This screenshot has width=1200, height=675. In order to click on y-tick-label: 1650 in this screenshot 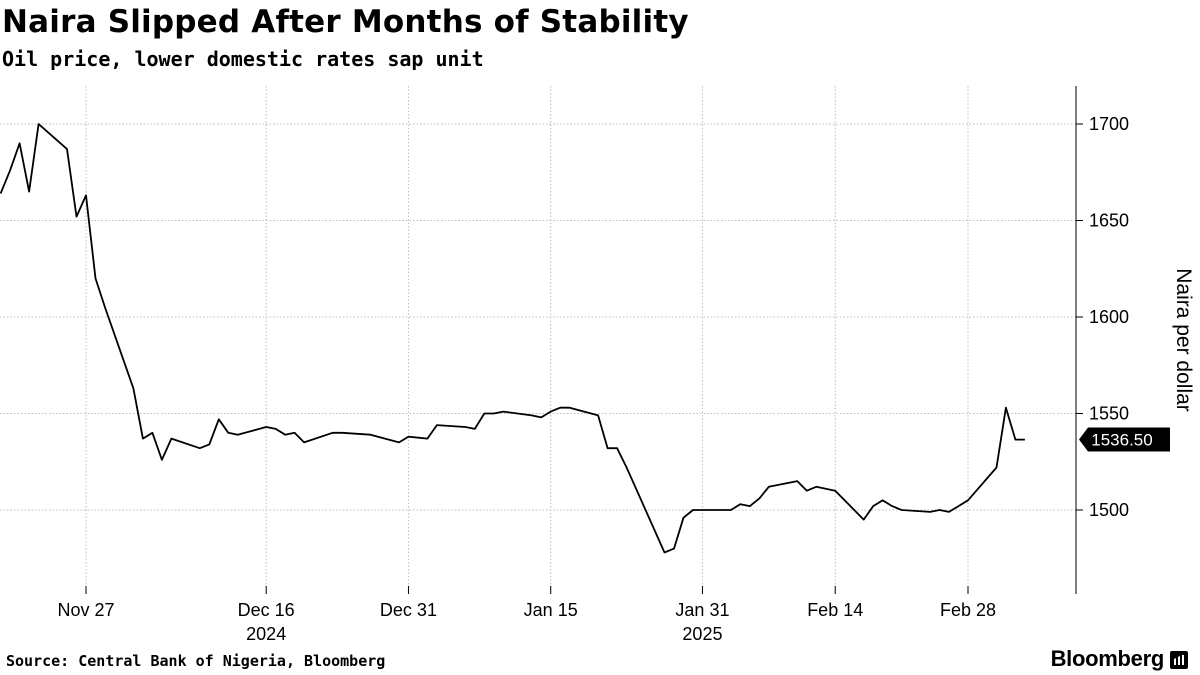, I will do `click(1109, 221)`.